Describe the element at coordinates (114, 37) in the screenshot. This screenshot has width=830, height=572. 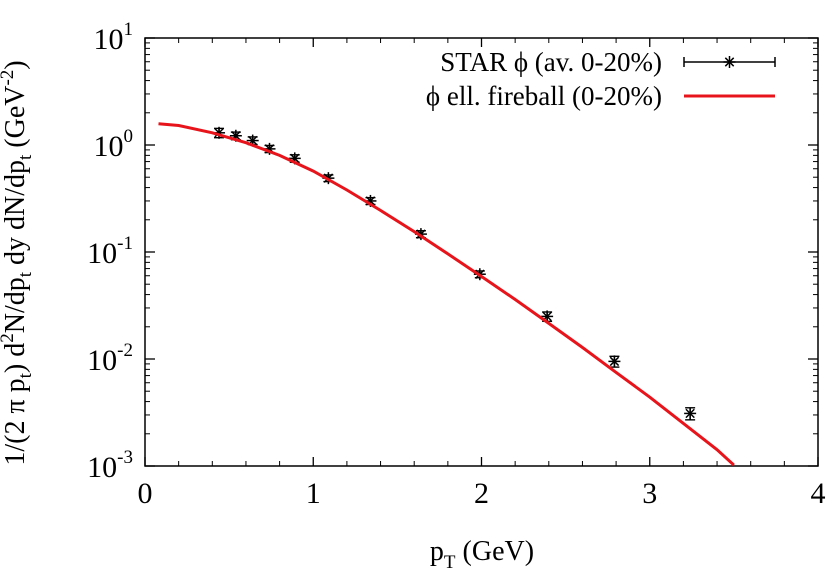
I see `y-tick-label-1: 10¹` at that location.